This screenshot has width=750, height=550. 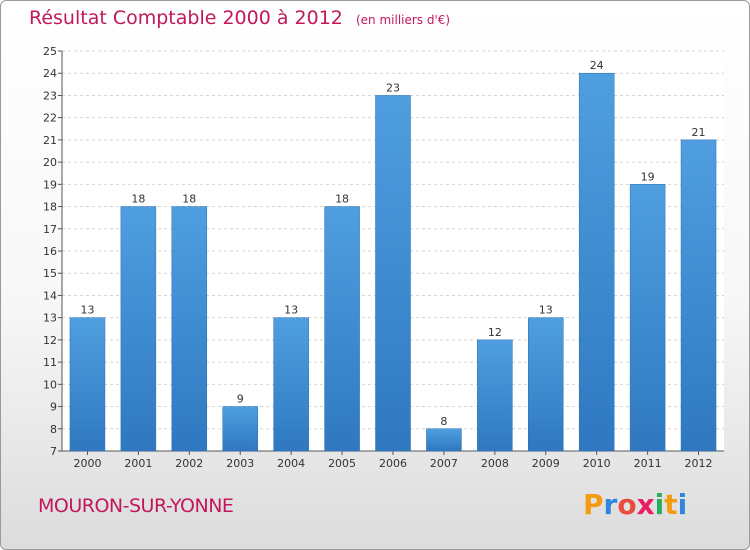 What do you see at coordinates (699, 132) in the screenshot?
I see `bar-value-label: 21` at bounding box center [699, 132].